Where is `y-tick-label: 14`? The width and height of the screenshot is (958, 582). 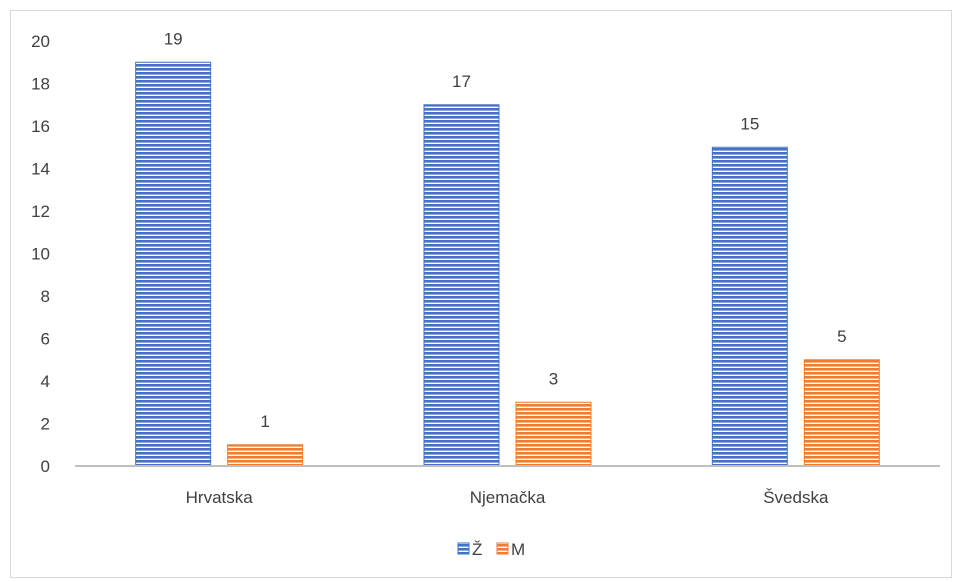 y-tick-label: 14 is located at coordinates (40, 169).